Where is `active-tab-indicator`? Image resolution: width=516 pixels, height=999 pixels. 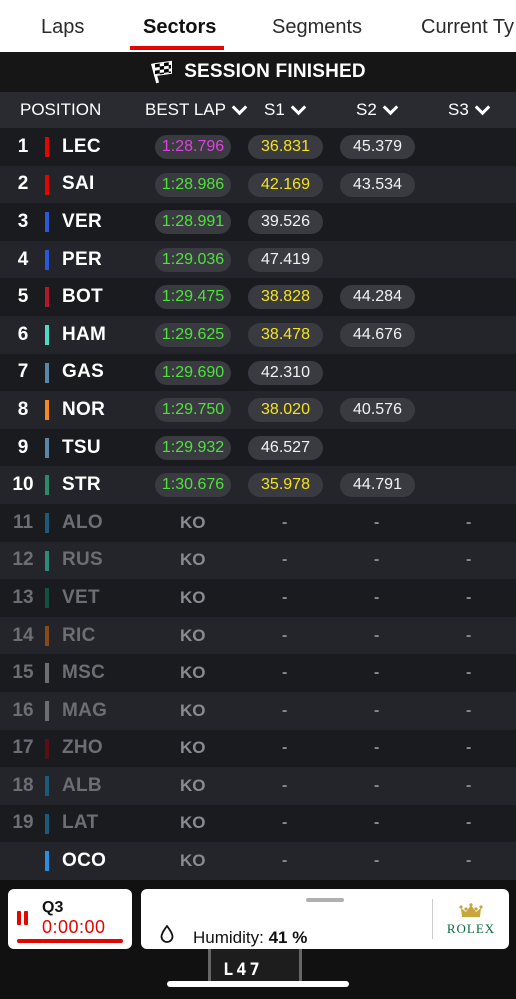
active-tab-indicator is located at coordinates (177, 48).